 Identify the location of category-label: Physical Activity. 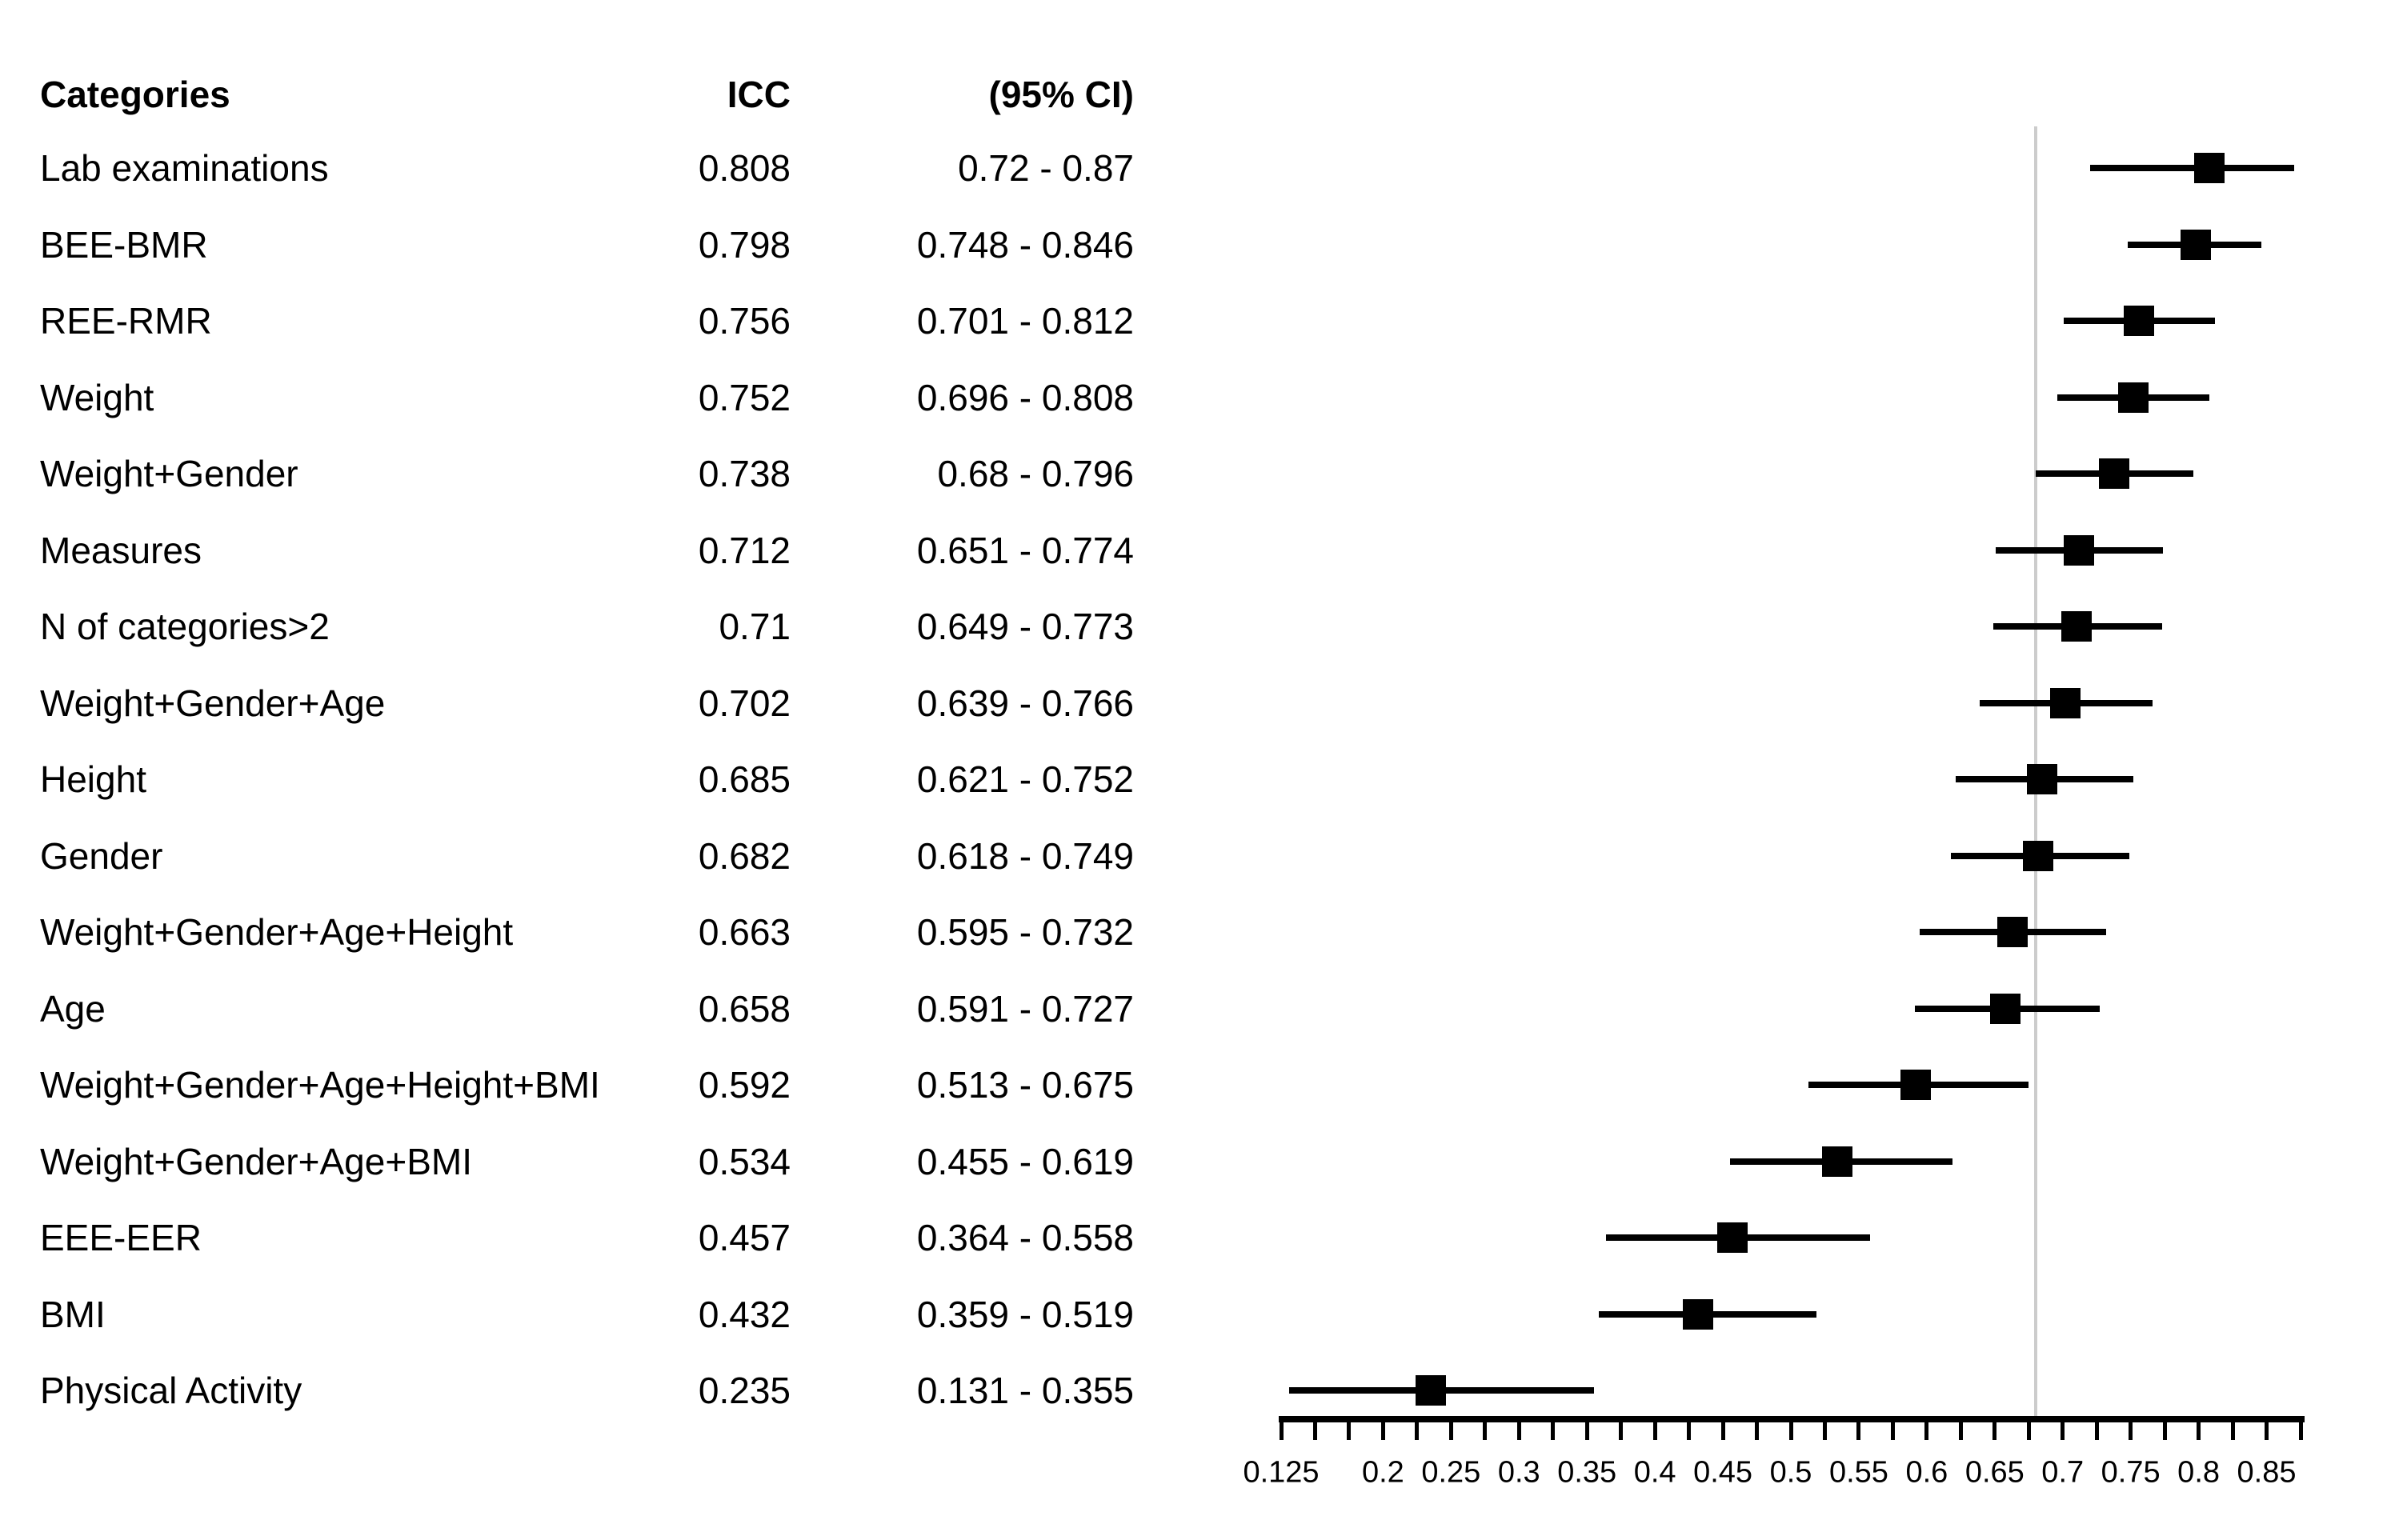
(171, 1390).